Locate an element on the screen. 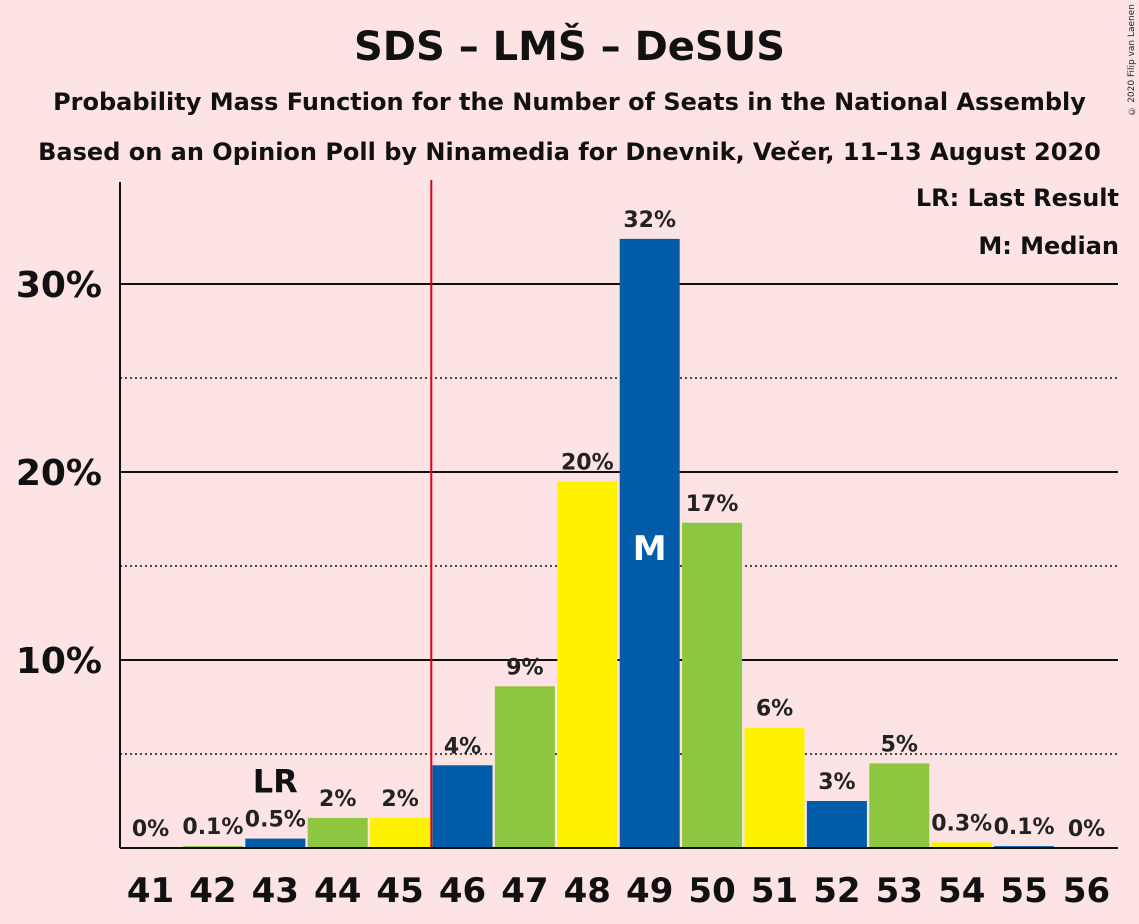 The image size is (1139, 924). x-axis: 41 42 43 44 45 46 47 48 49 50 51 52 53 54 55 56 is located at coordinates (619, 879).